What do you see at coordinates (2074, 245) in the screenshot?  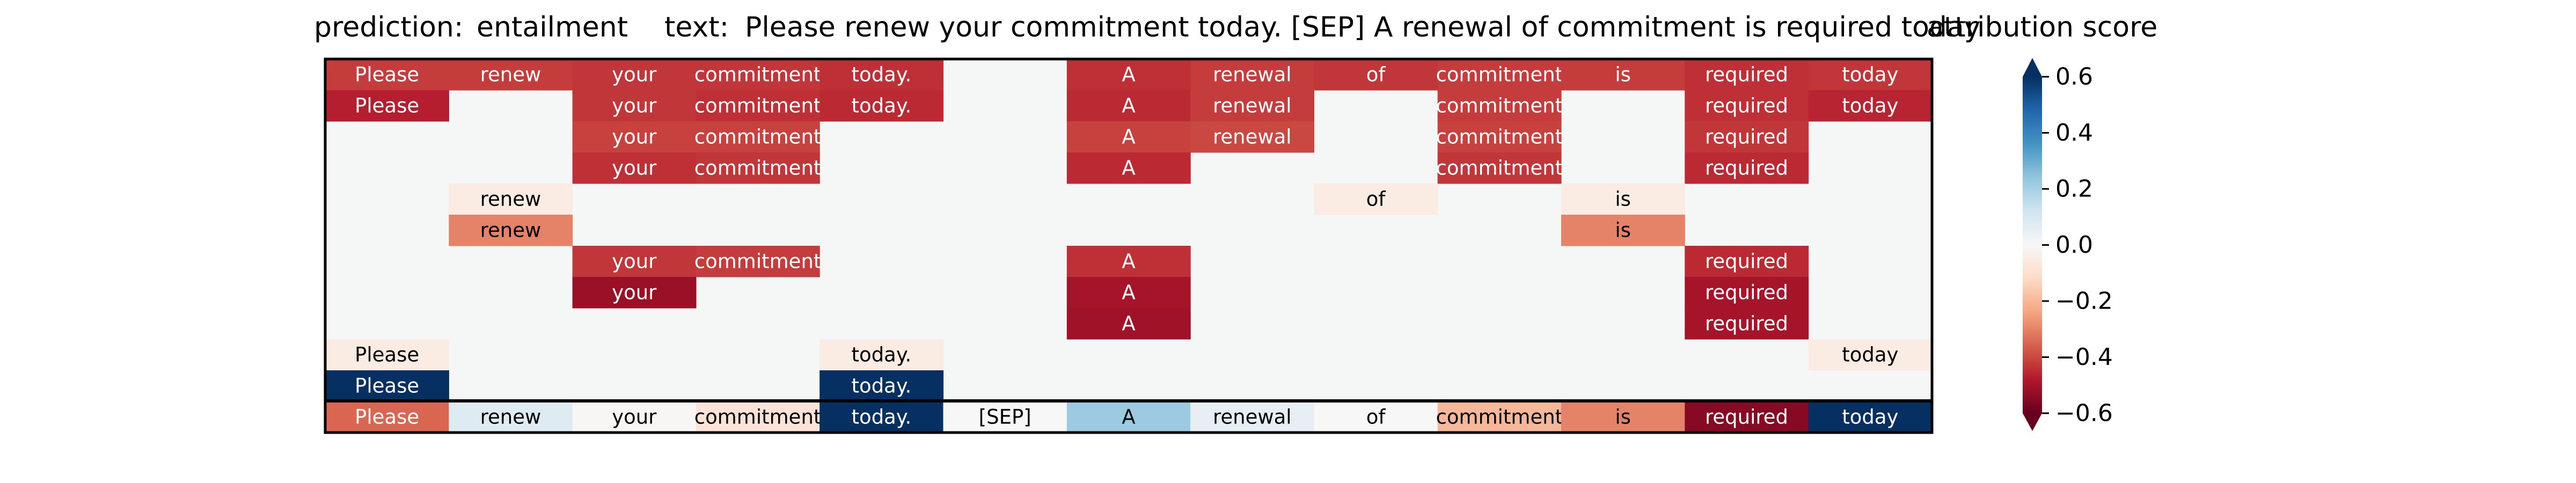 I see `colorbar-tick-label: 0.0` at bounding box center [2074, 245].